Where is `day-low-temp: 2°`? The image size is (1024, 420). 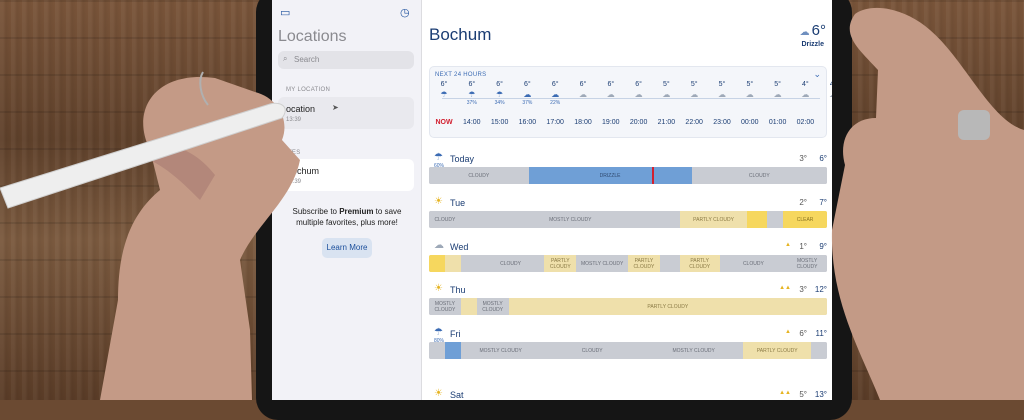 day-low-temp: 2° is located at coordinates (803, 202).